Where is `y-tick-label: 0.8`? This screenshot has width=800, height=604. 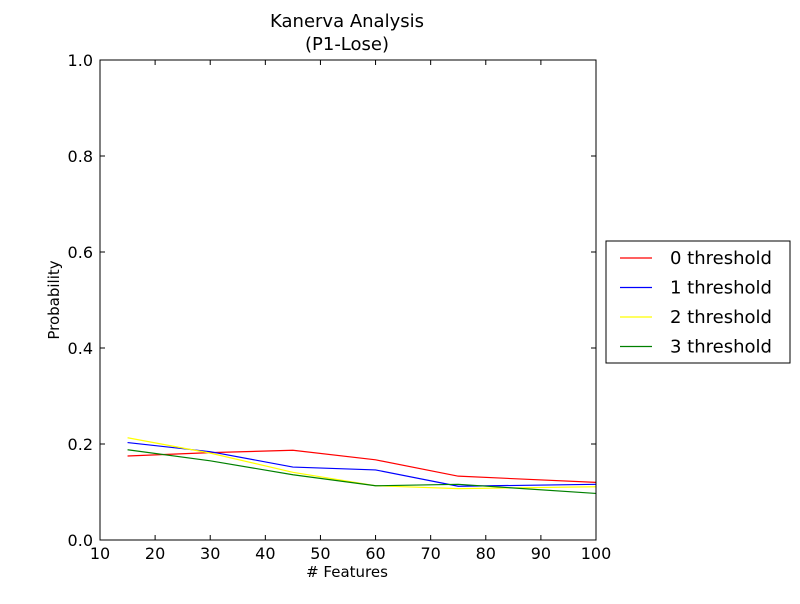
y-tick-label: 0.8 is located at coordinates (80, 156).